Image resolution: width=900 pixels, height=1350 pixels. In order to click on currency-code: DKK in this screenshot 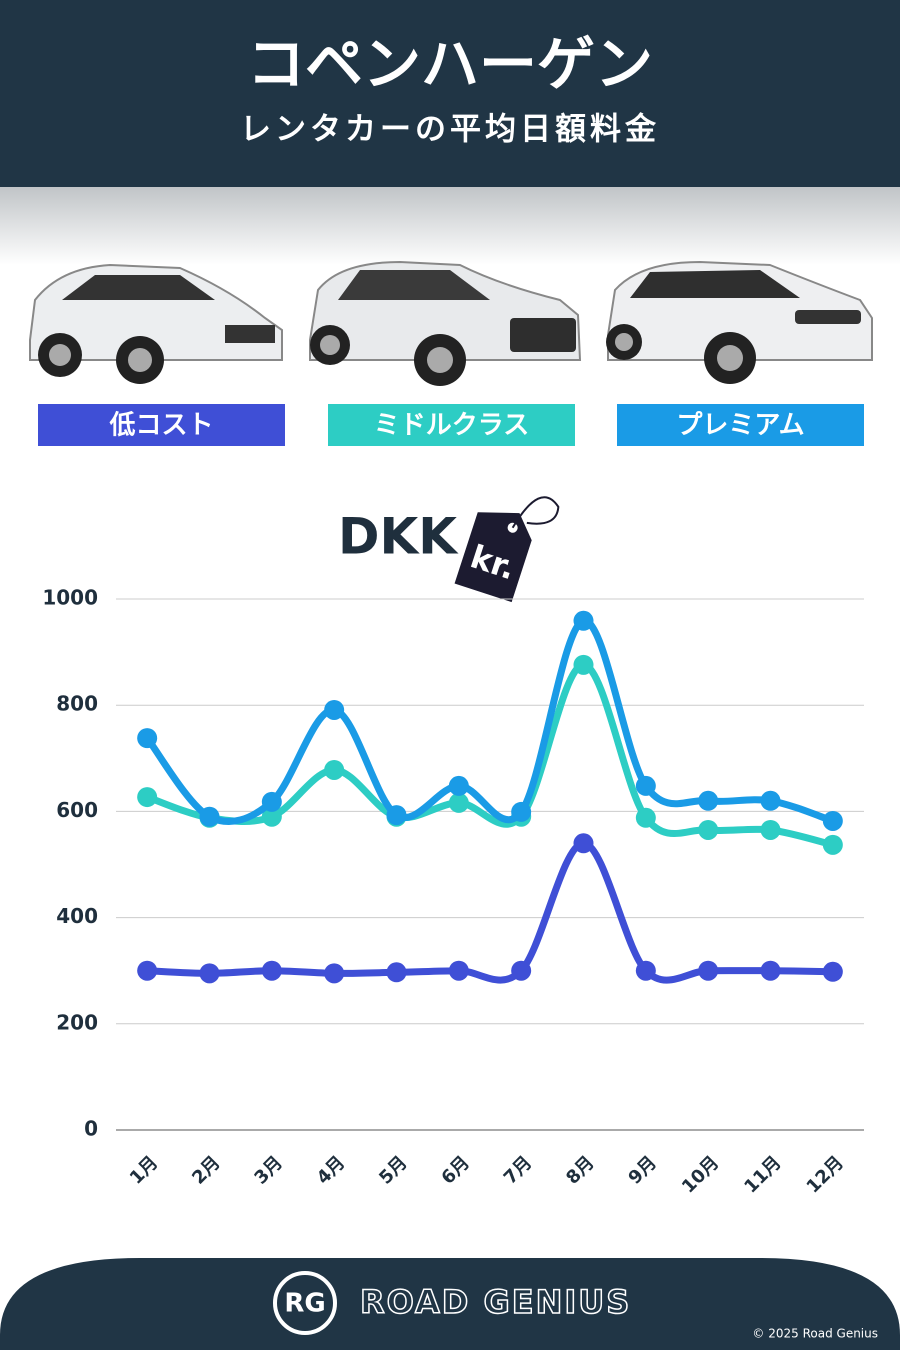, I will do `click(398, 537)`.